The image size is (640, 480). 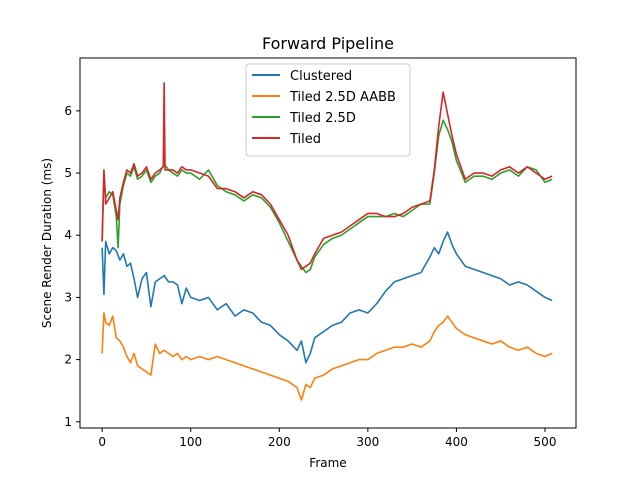 What do you see at coordinates (305, 139) in the screenshot?
I see `legend-label: Tiled` at bounding box center [305, 139].